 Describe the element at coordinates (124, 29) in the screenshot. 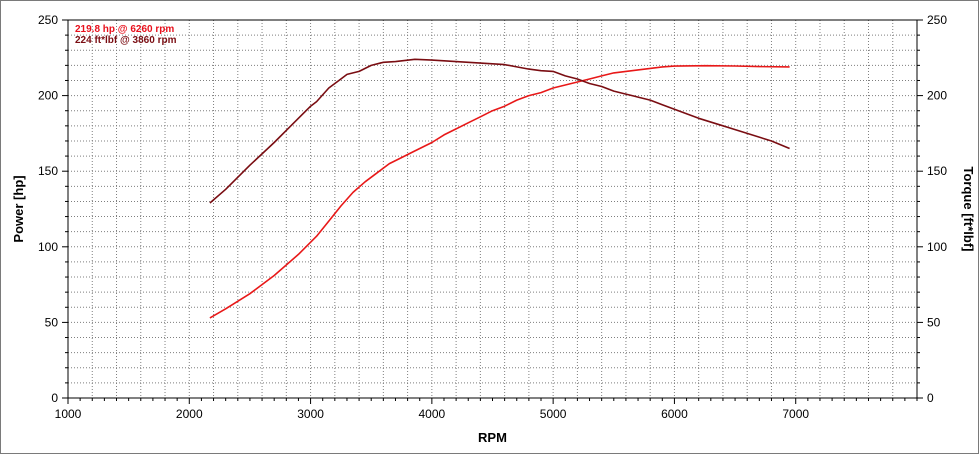

I see `peak-power-annotation: 219.8 hp @ 6260 rpm` at that location.